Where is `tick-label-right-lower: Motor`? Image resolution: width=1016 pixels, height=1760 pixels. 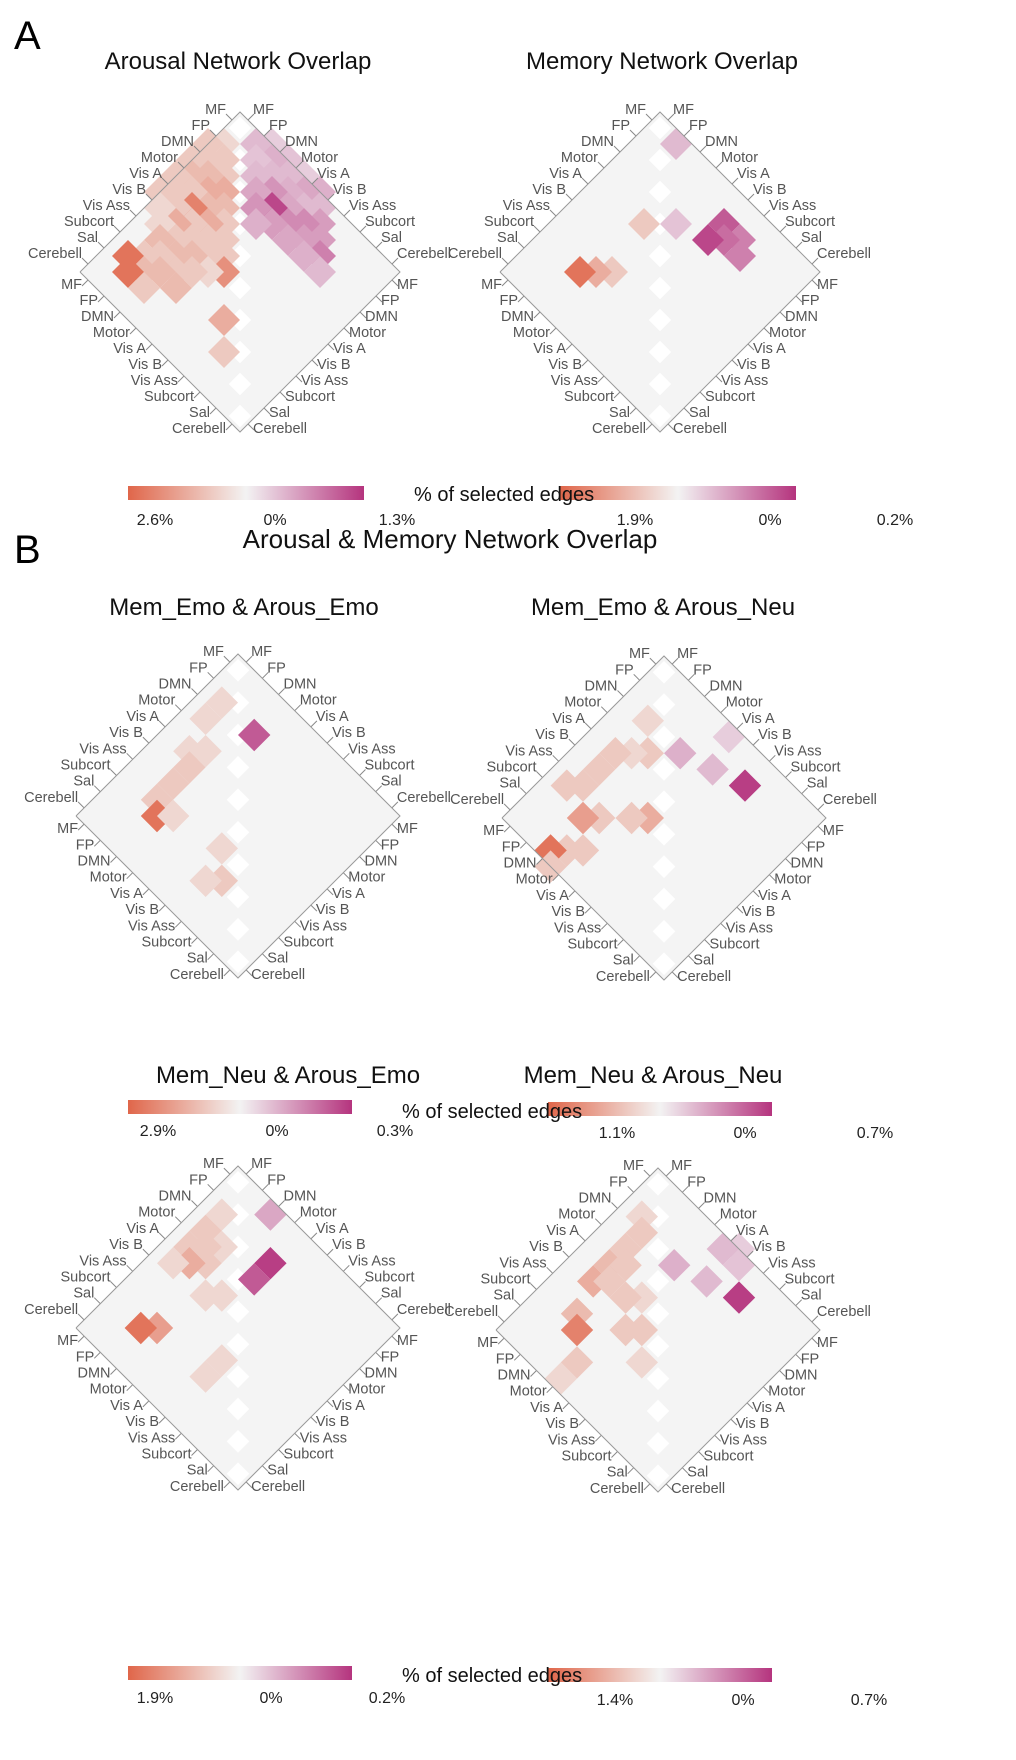 tick-label-right-lower: Motor is located at coordinates (787, 333).